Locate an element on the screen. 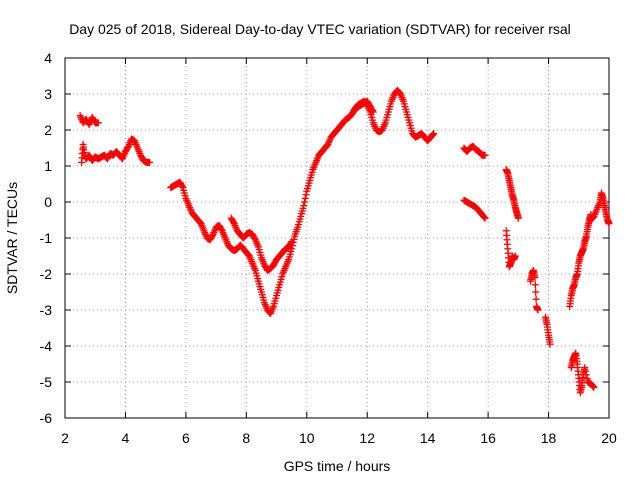 This screenshot has width=640, height=480. y-axis-label: SDTVAR / TECUs is located at coordinates (12, 238).